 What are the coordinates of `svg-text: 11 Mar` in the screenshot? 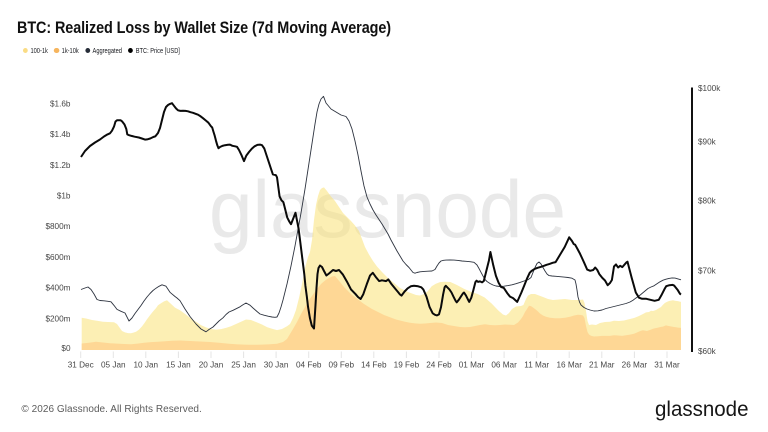 It's located at (536, 364).